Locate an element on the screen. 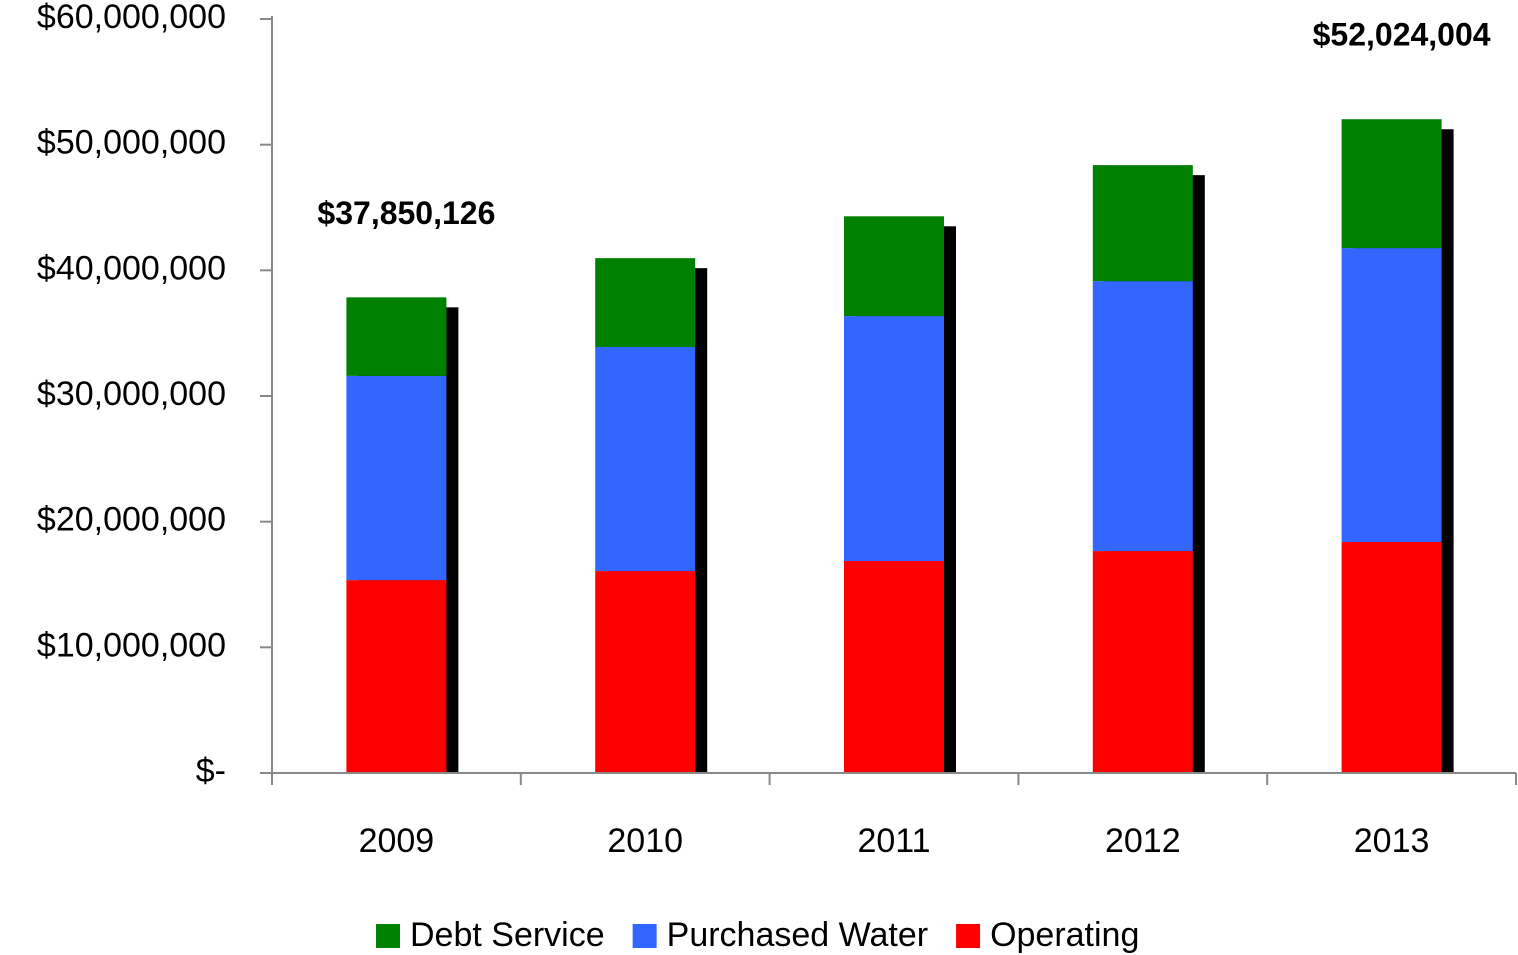  x-tick-label: 2013 is located at coordinates (1392, 841).